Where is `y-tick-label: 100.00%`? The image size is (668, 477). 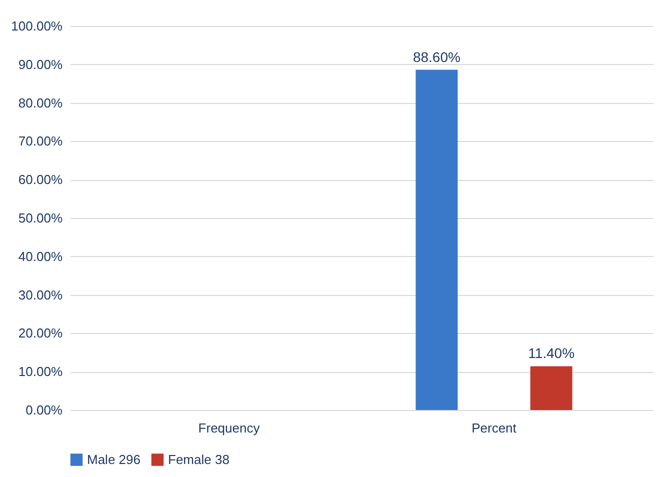
y-tick-label: 100.00% is located at coordinates (37, 26).